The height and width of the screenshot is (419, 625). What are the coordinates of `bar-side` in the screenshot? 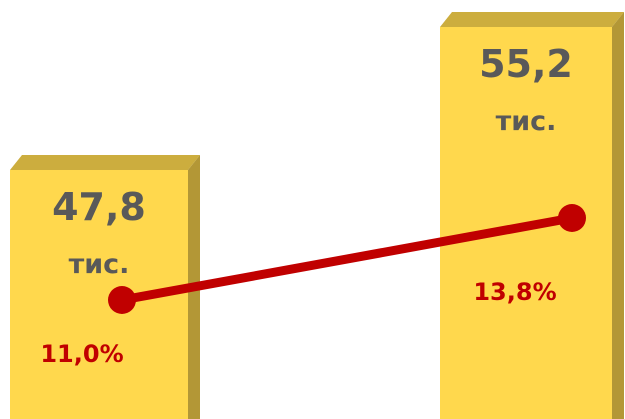 It's located at (618, 215).